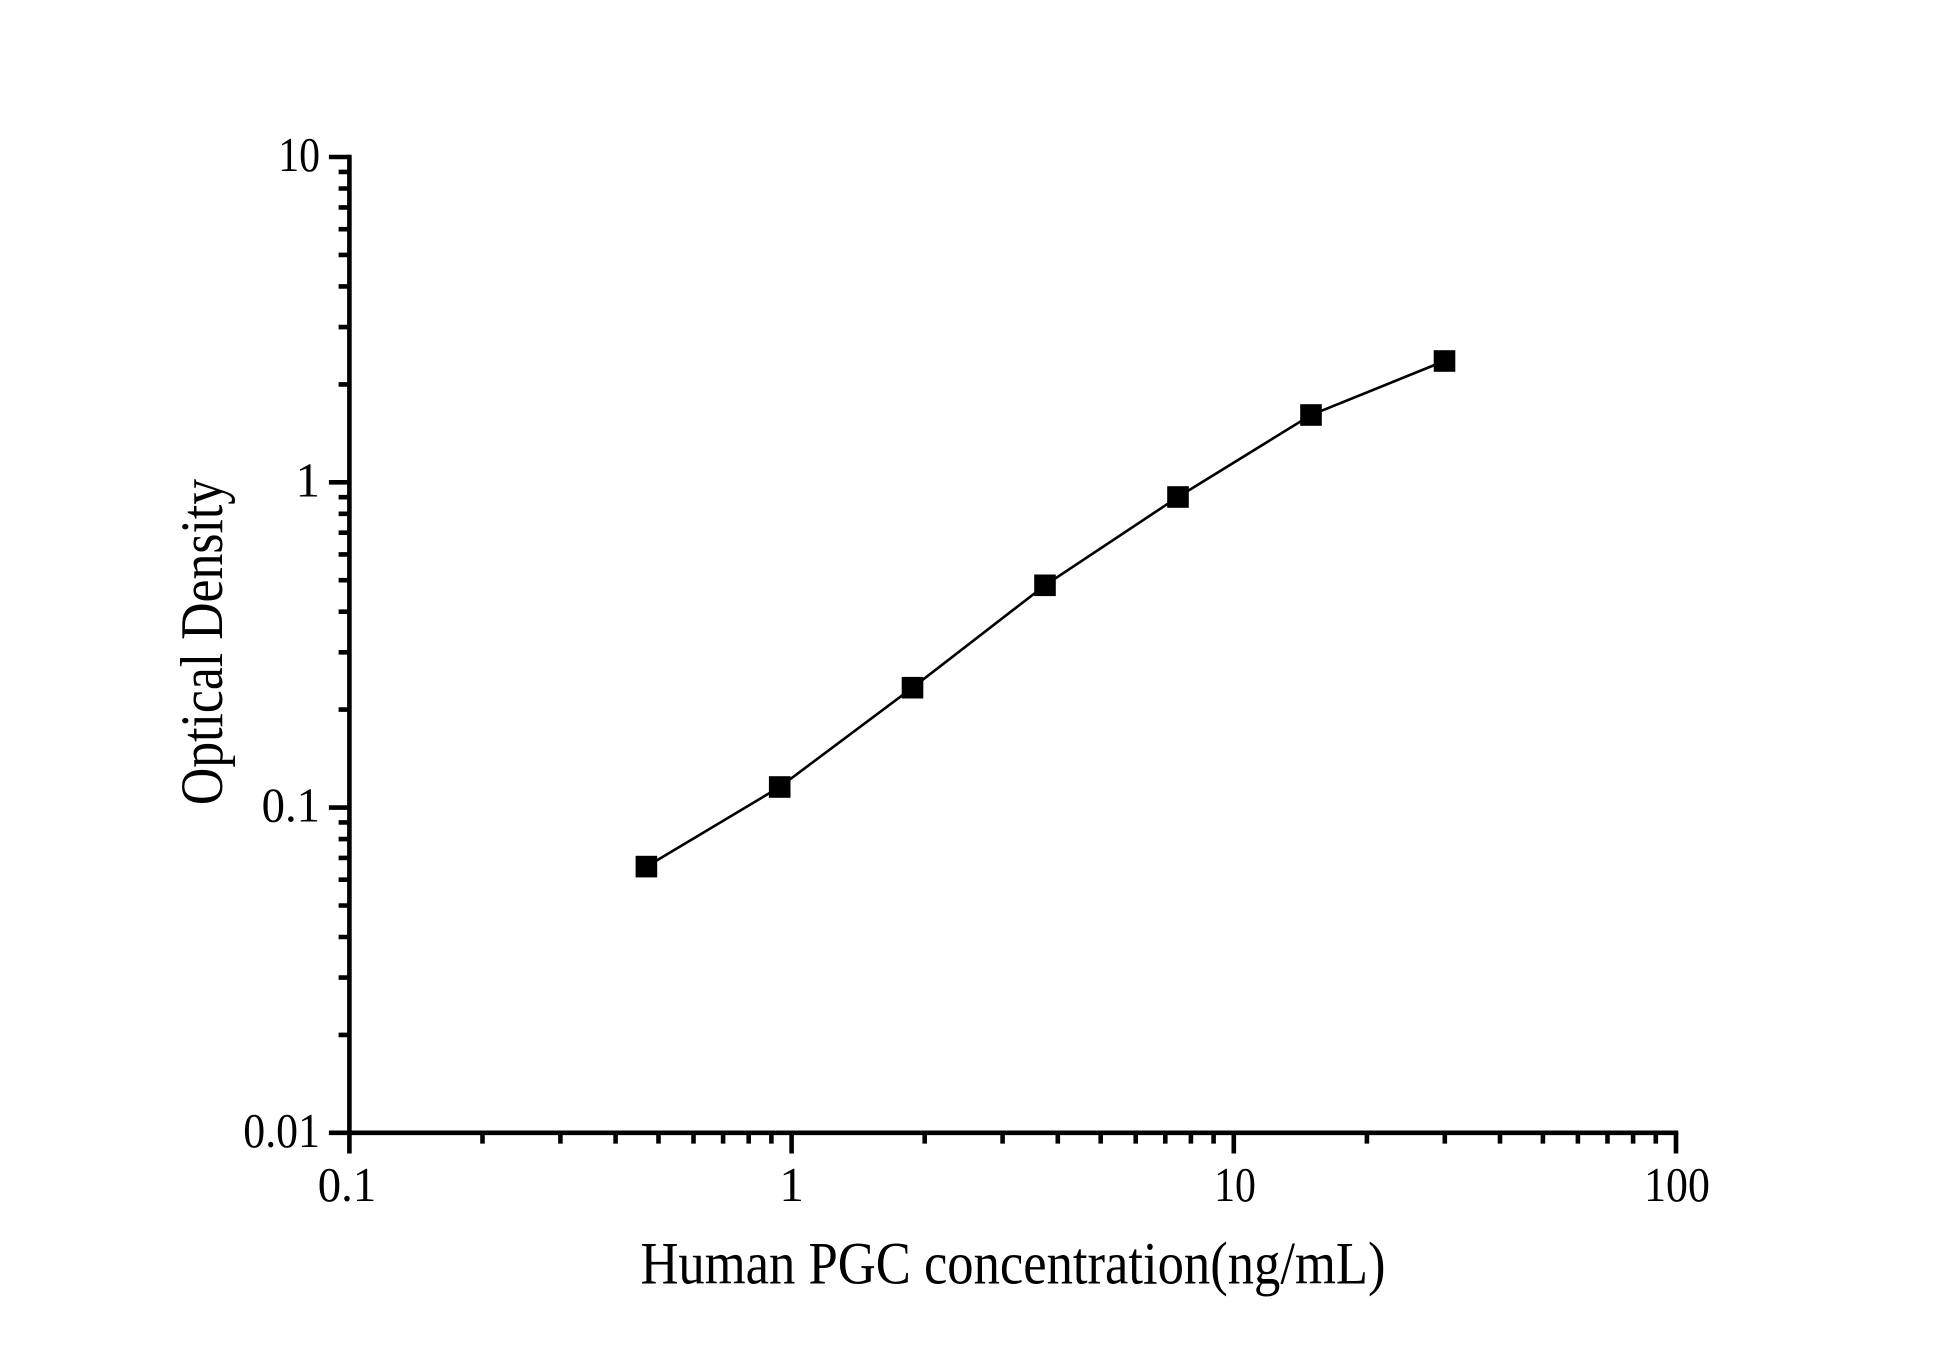  I want to click on svg-text: 0.01, so click(281, 1130).